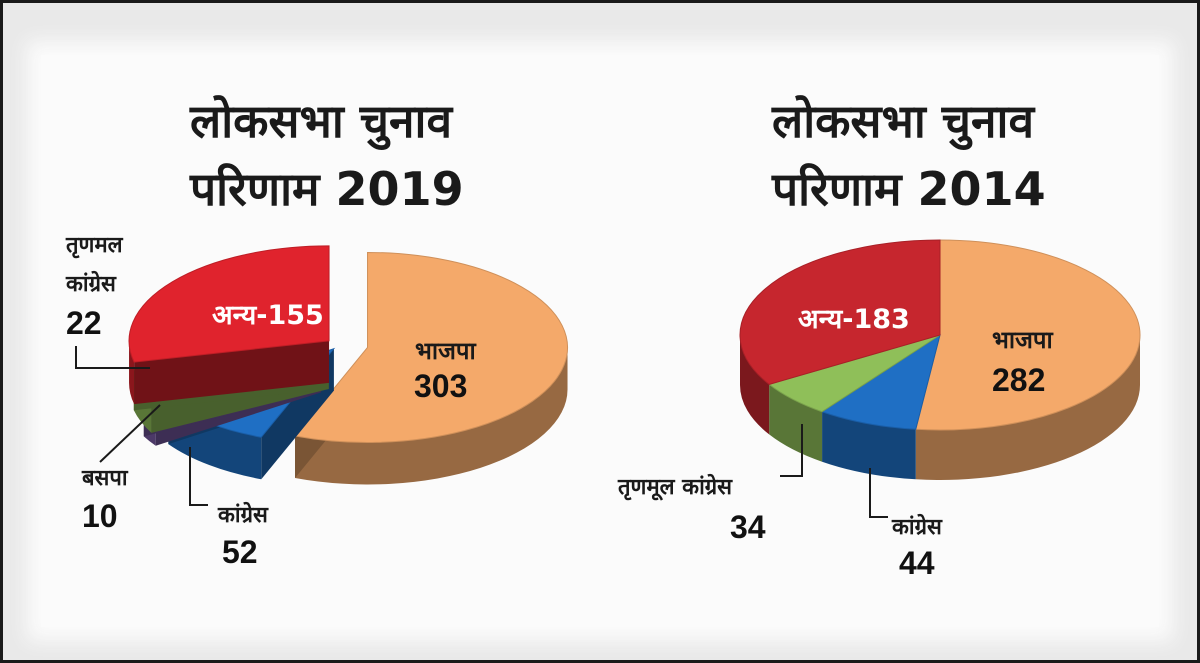 The width and height of the screenshot is (1200, 663). Describe the element at coordinates (748, 527) in the screenshot. I see `label-tmc-value-2014: 34` at that location.